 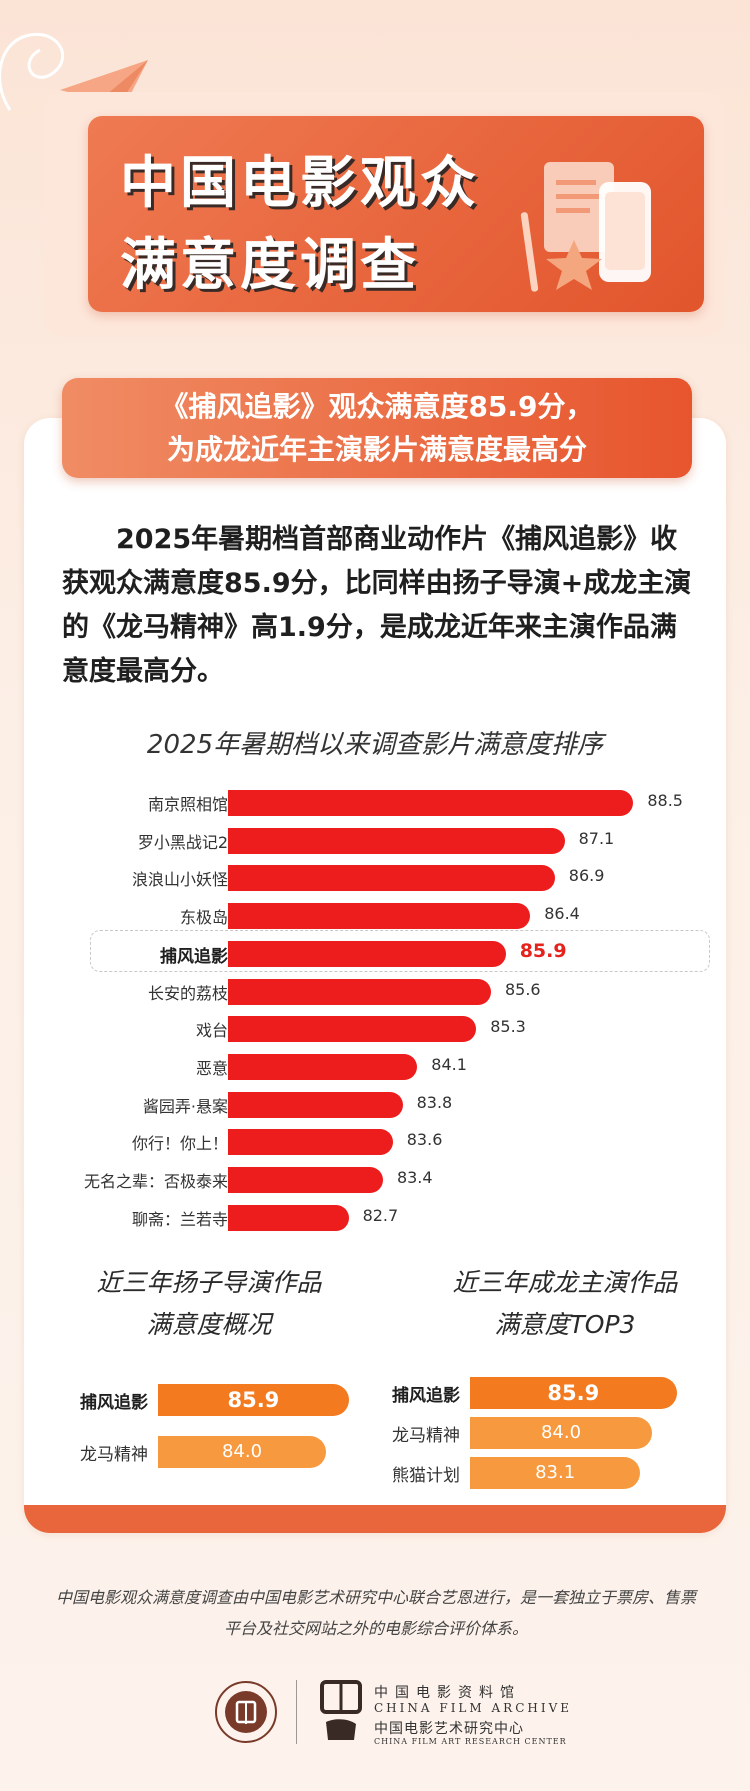 What do you see at coordinates (377, 428) in the screenshot?
I see `headline-banner: 《捕风追影》观众满意度85.9分， 为成龙近年主演影片满意度最高分` at bounding box center [377, 428].